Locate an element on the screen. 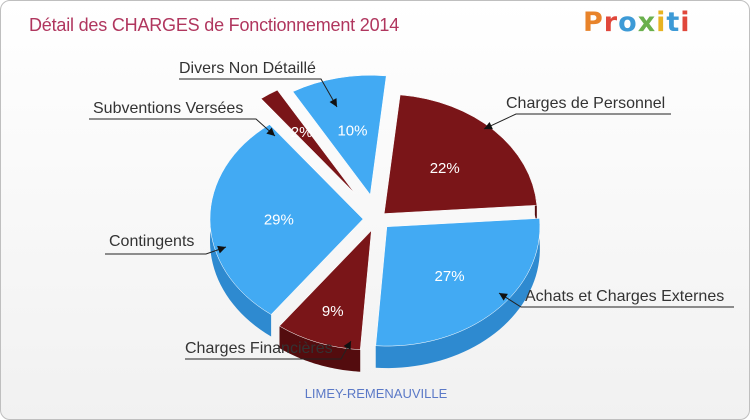 The width and height of the screenshot is (750, 420). category-label: Achats et Charges Externes is located at coordinates (624, 296).